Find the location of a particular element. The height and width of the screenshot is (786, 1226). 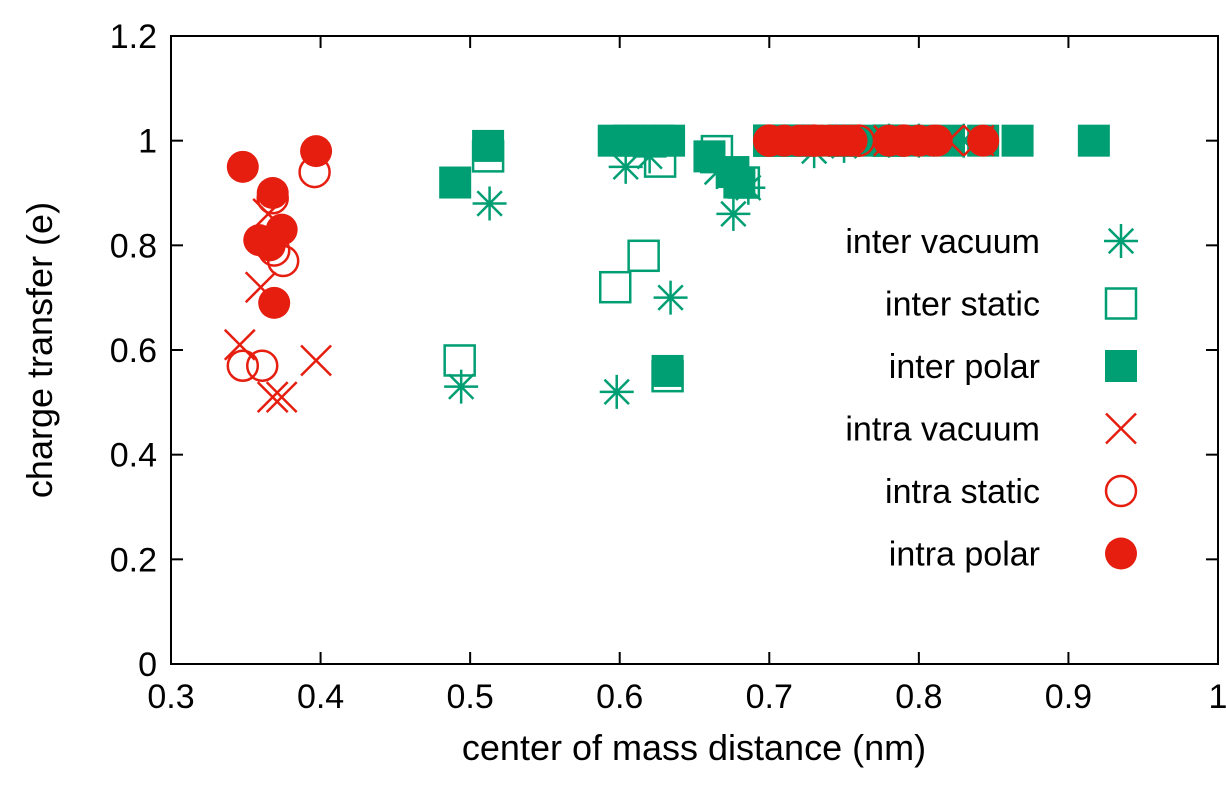

legend-entry: inter static is located at coordinates (1011, 305).